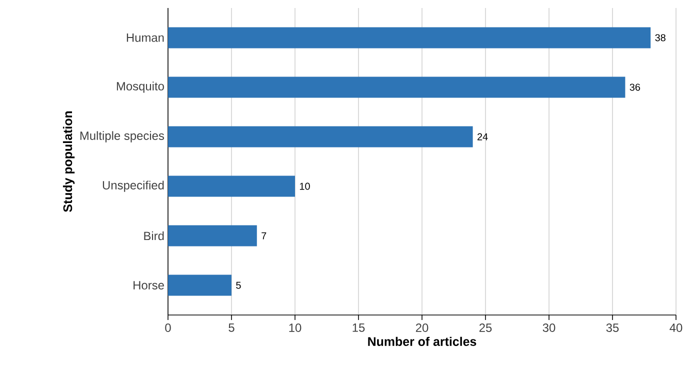  I want to click on data-label: 36, so click(635, 87).